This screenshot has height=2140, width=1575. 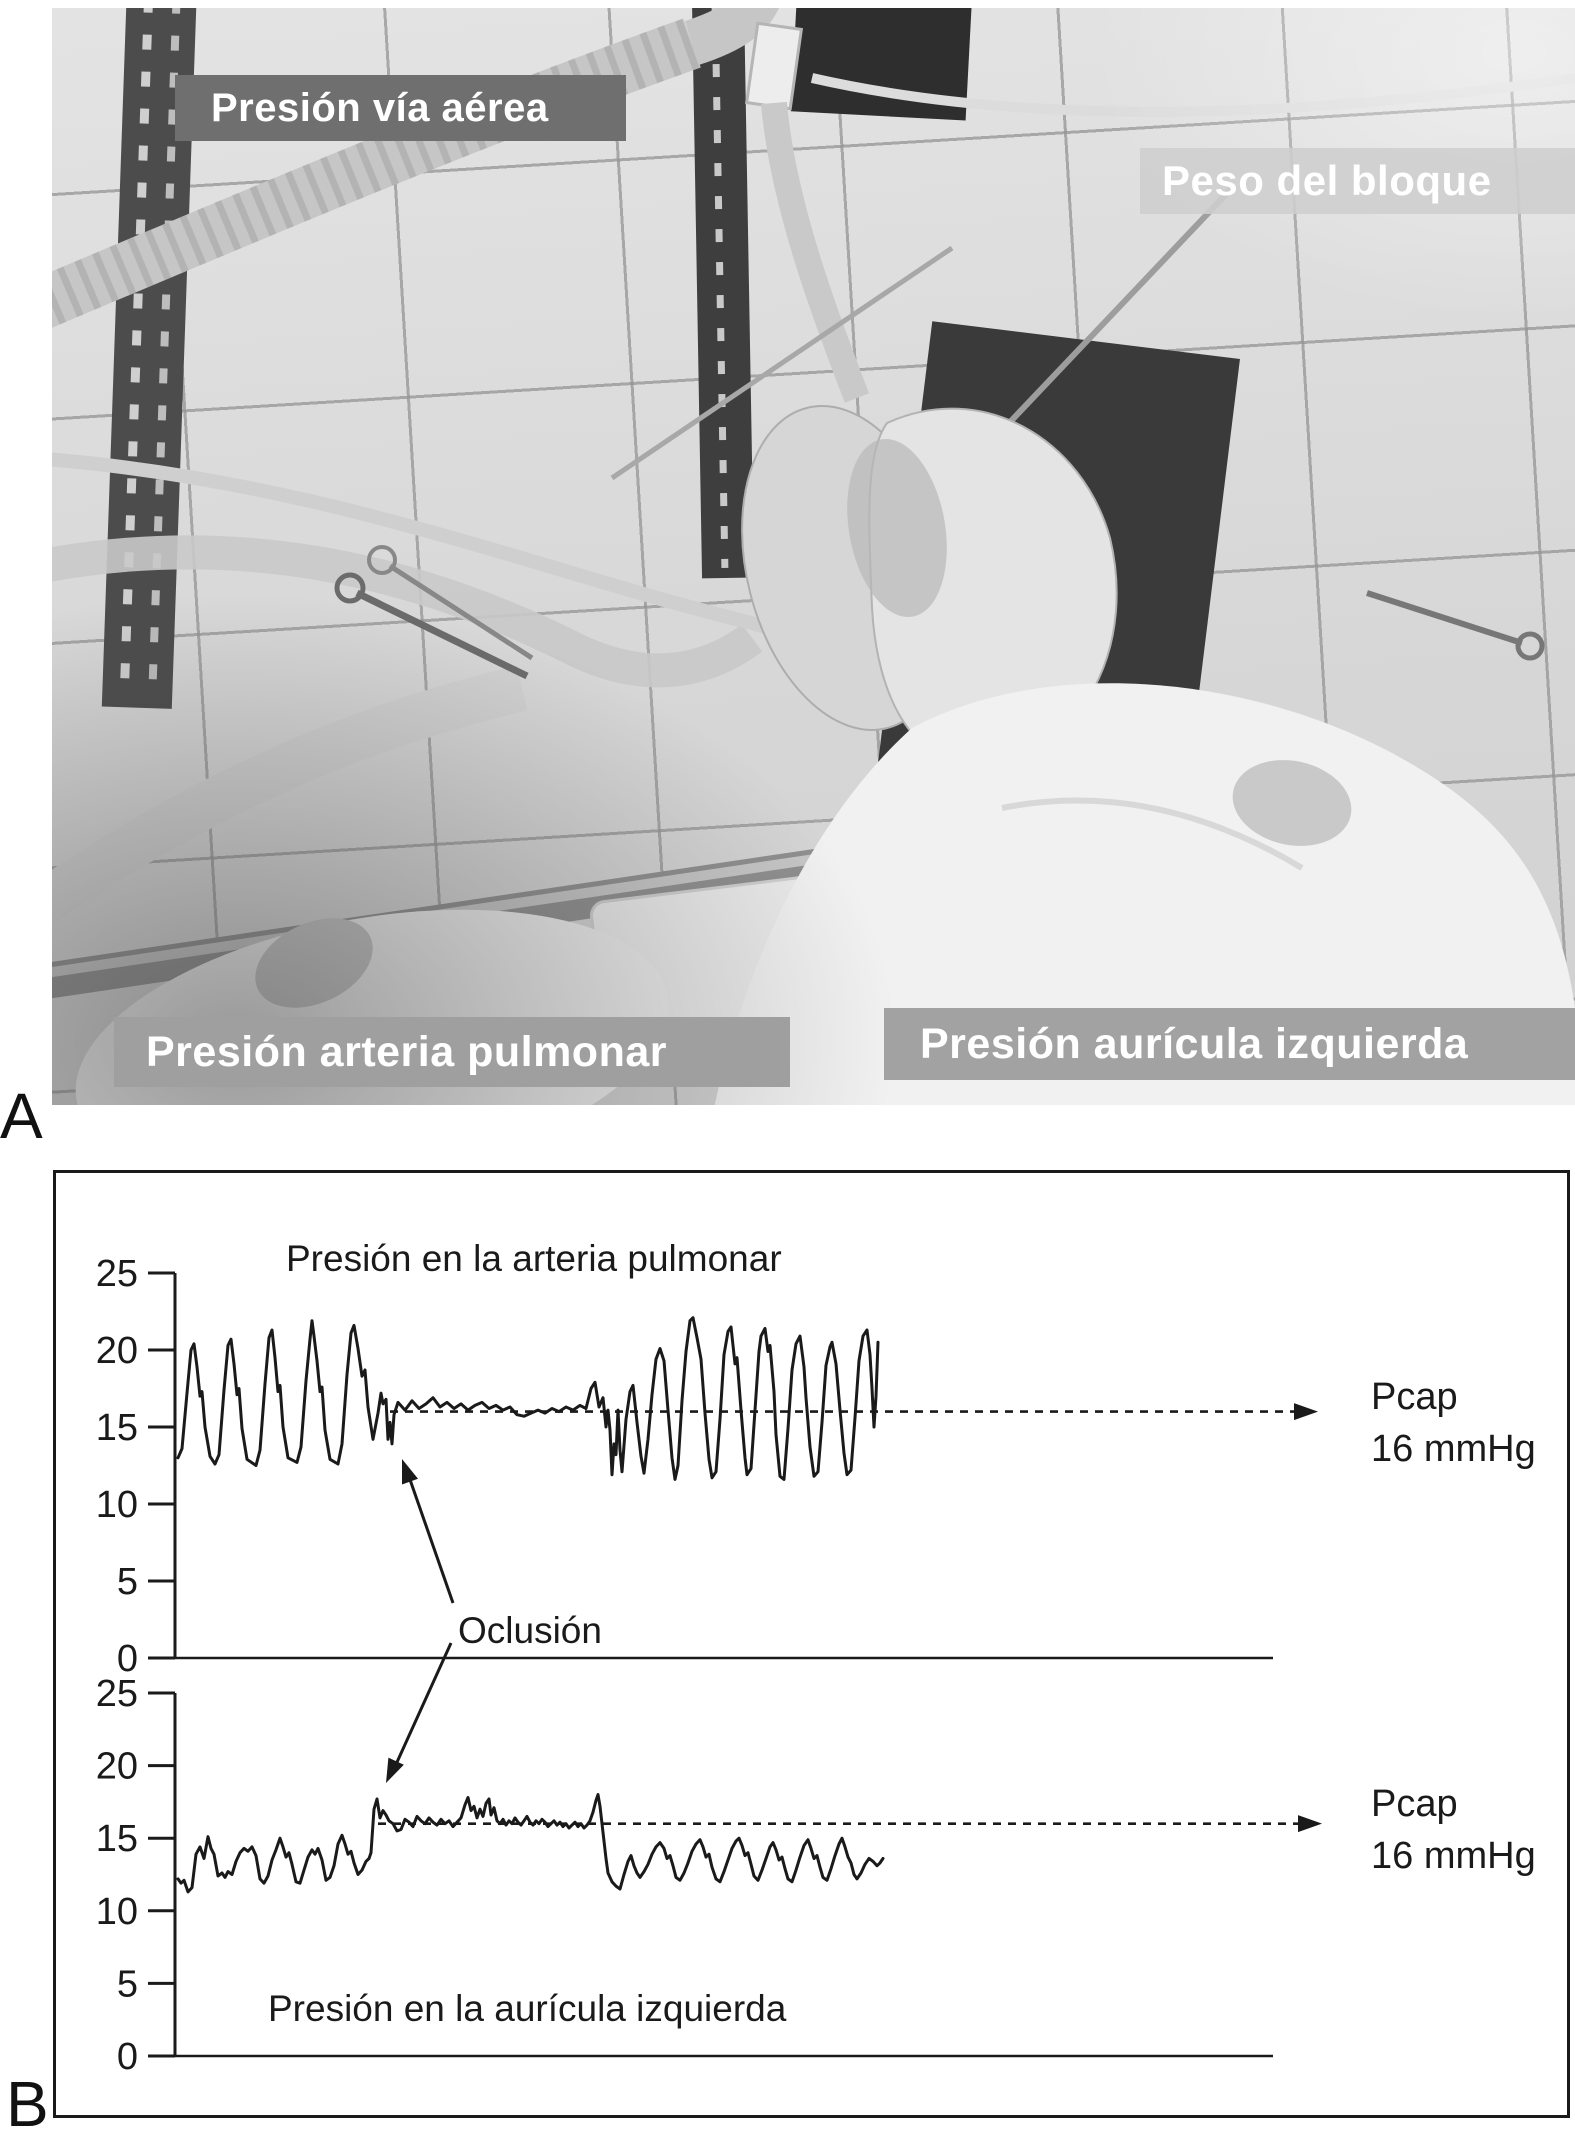 I want to click on occlusion-label: Oclusión, so click(x=530, y=1630).